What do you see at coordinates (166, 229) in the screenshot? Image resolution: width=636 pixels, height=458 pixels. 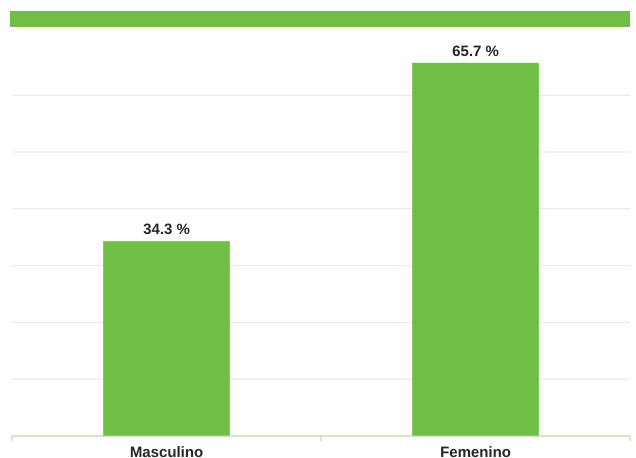 I see `data-label: 34.3 %` at bounding box center [166, 229].